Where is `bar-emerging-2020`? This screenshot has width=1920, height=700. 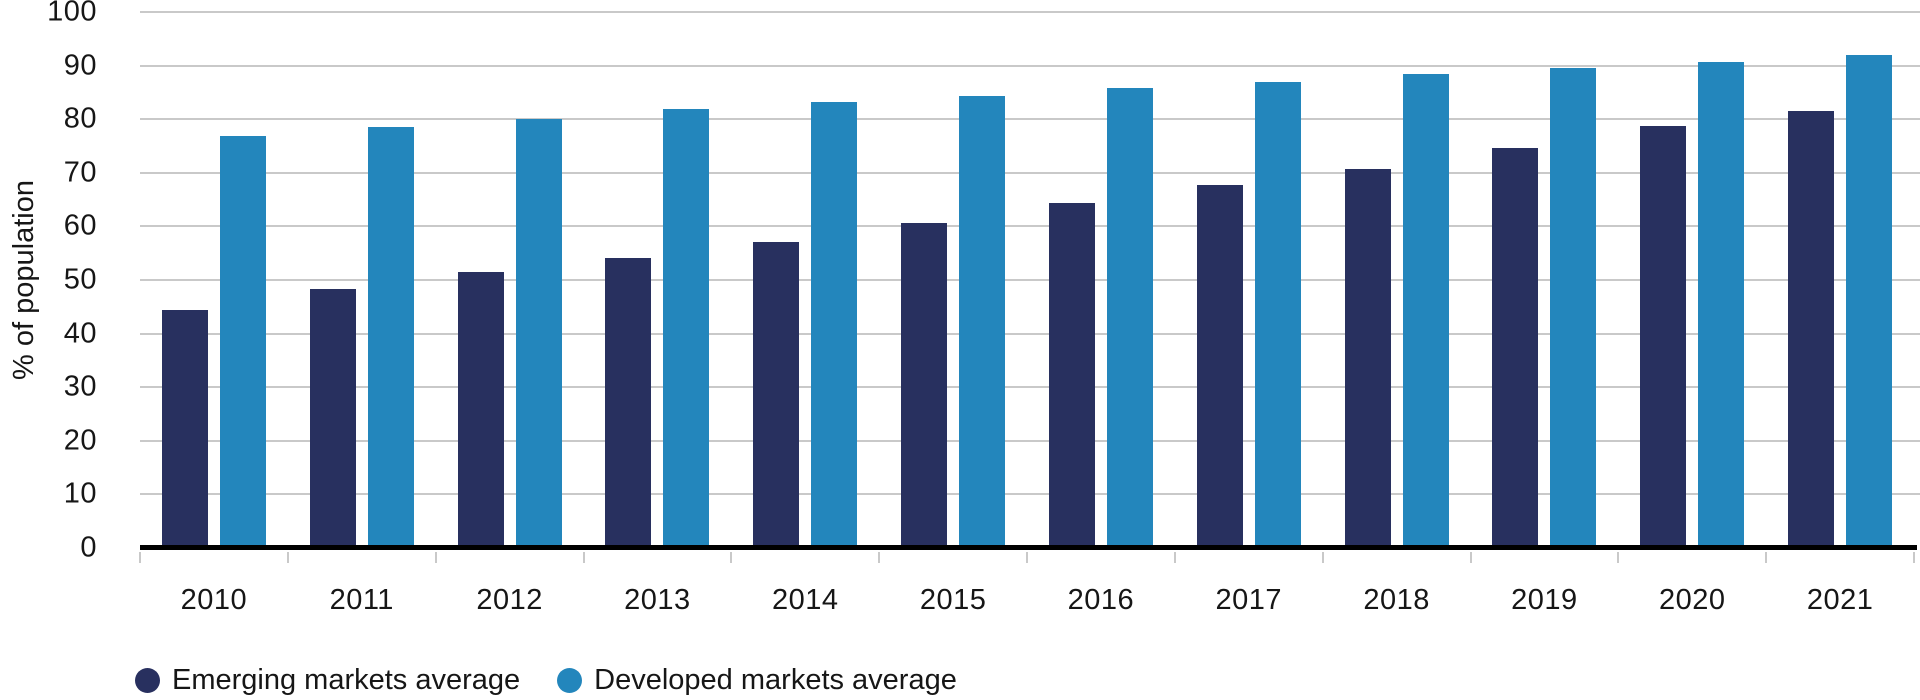
bar-emerging-2020 is located at coordinates (1663, 337).